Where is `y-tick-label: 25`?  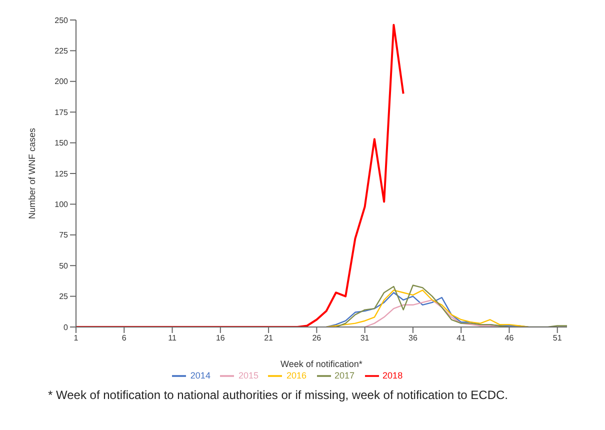 y-tick-label: 25 is located at coordinates (64, 297).